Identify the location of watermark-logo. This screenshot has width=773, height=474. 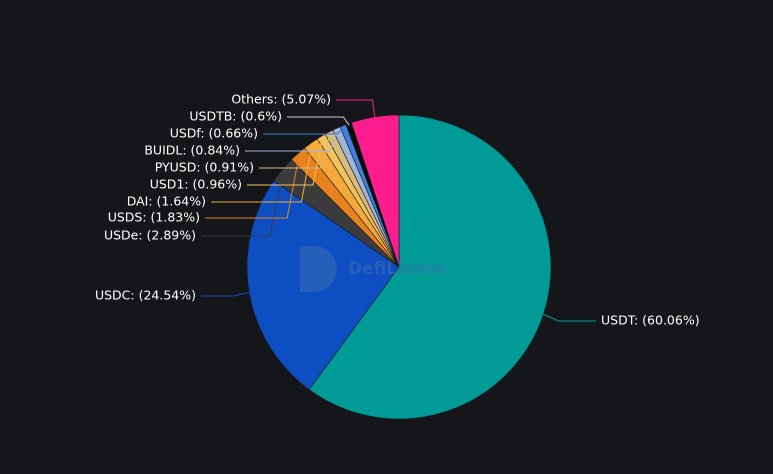
(318, 269).